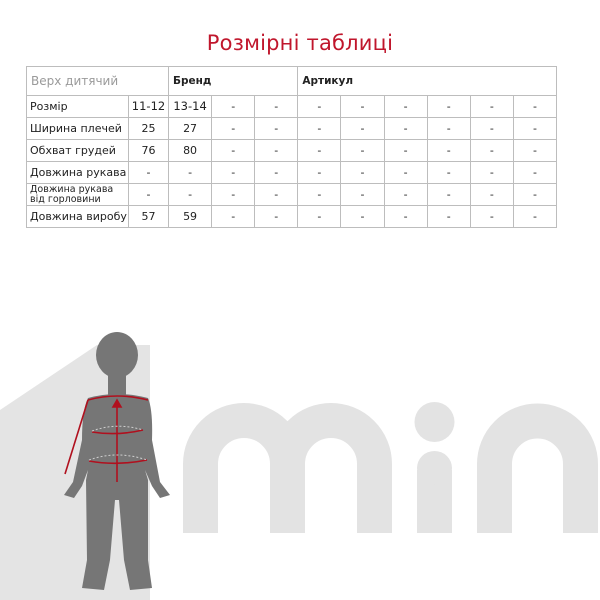  Describe the element at coordinates (77, 194) in the screenshot. I see `row-label: Довжина рукава від горловини` at that location.